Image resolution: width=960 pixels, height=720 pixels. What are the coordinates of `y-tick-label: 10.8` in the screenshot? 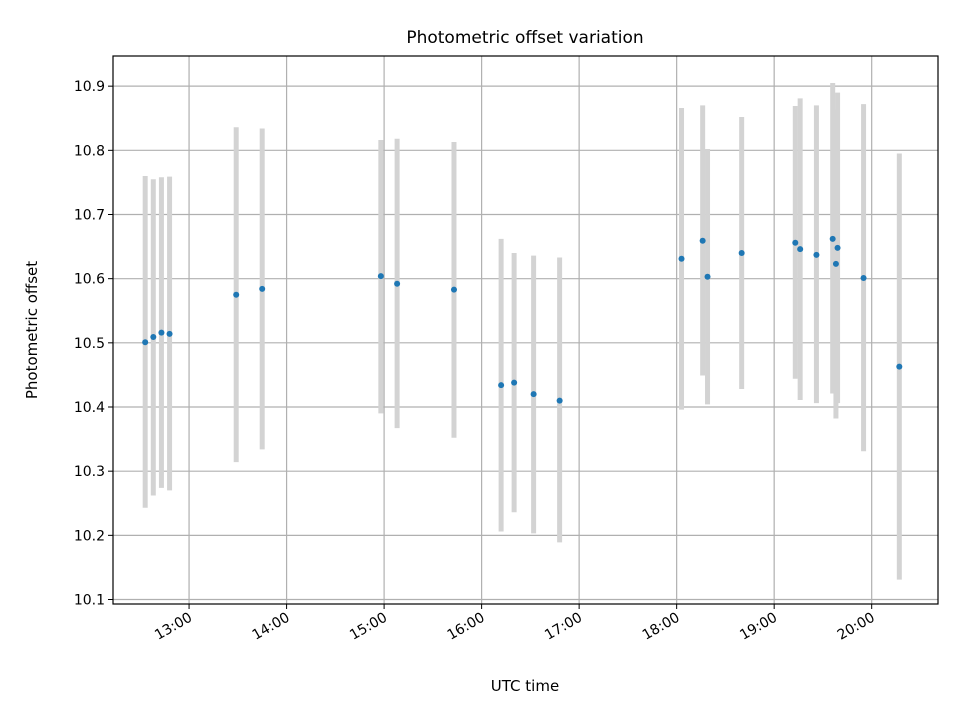 It's located at (89, 151).